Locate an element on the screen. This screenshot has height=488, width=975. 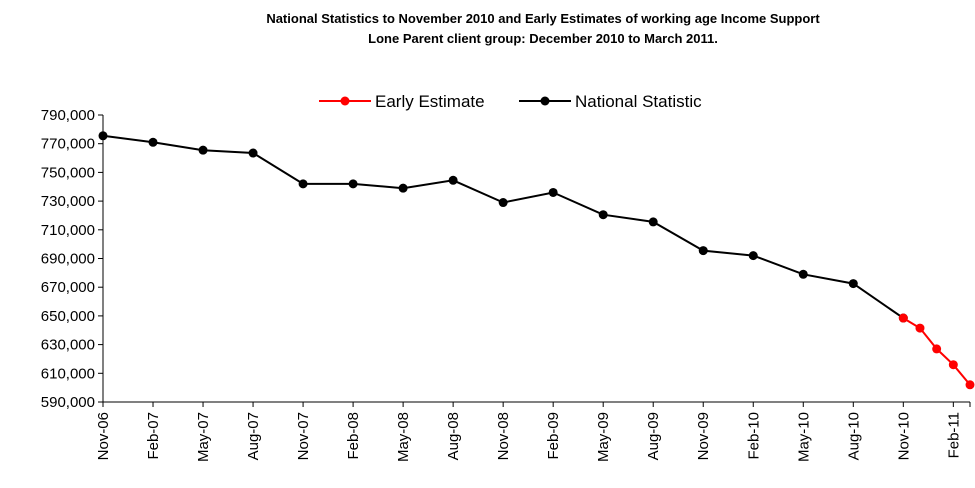
x-tick-label: Aug-09 is located at coordinates (653, 436).